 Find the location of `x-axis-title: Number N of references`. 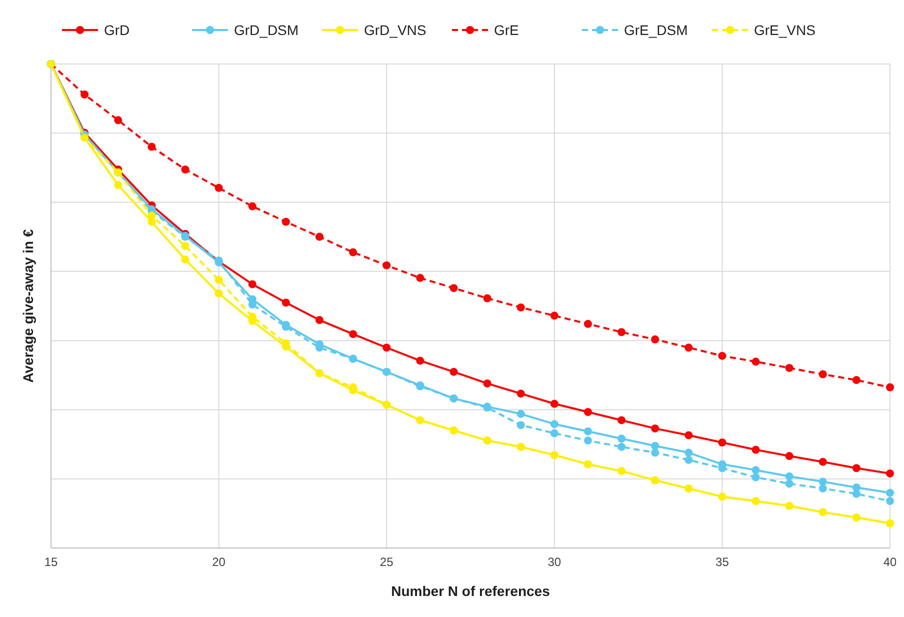

x-axis-title: Number N of references is located at coordinates (470, 591).